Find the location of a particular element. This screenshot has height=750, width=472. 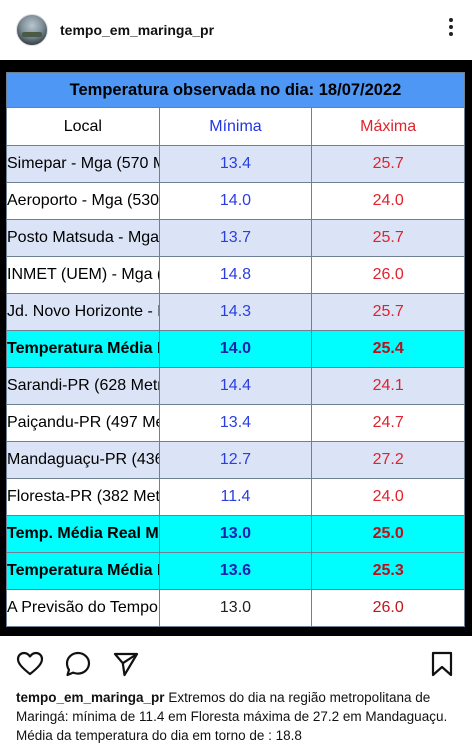

row-min: 13.7 is located at coordinates (235, 238).